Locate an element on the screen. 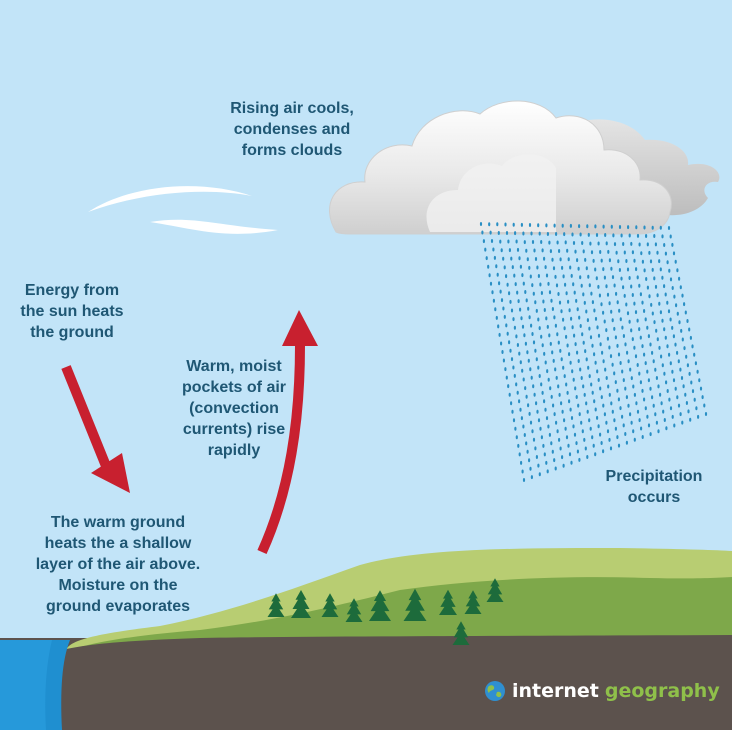 This screenshot has width=732, height=730. globe-icon is located at coordinates (495, 691).